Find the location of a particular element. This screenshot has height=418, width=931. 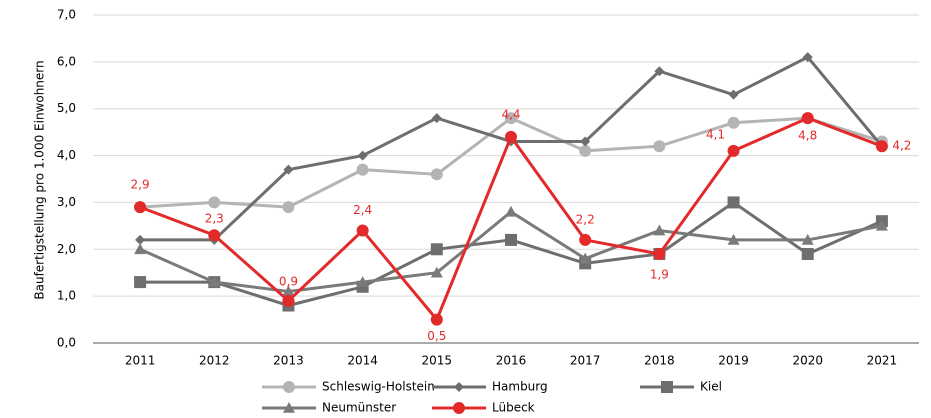

data-label: 4,1 is located at coordinates (715, 134).